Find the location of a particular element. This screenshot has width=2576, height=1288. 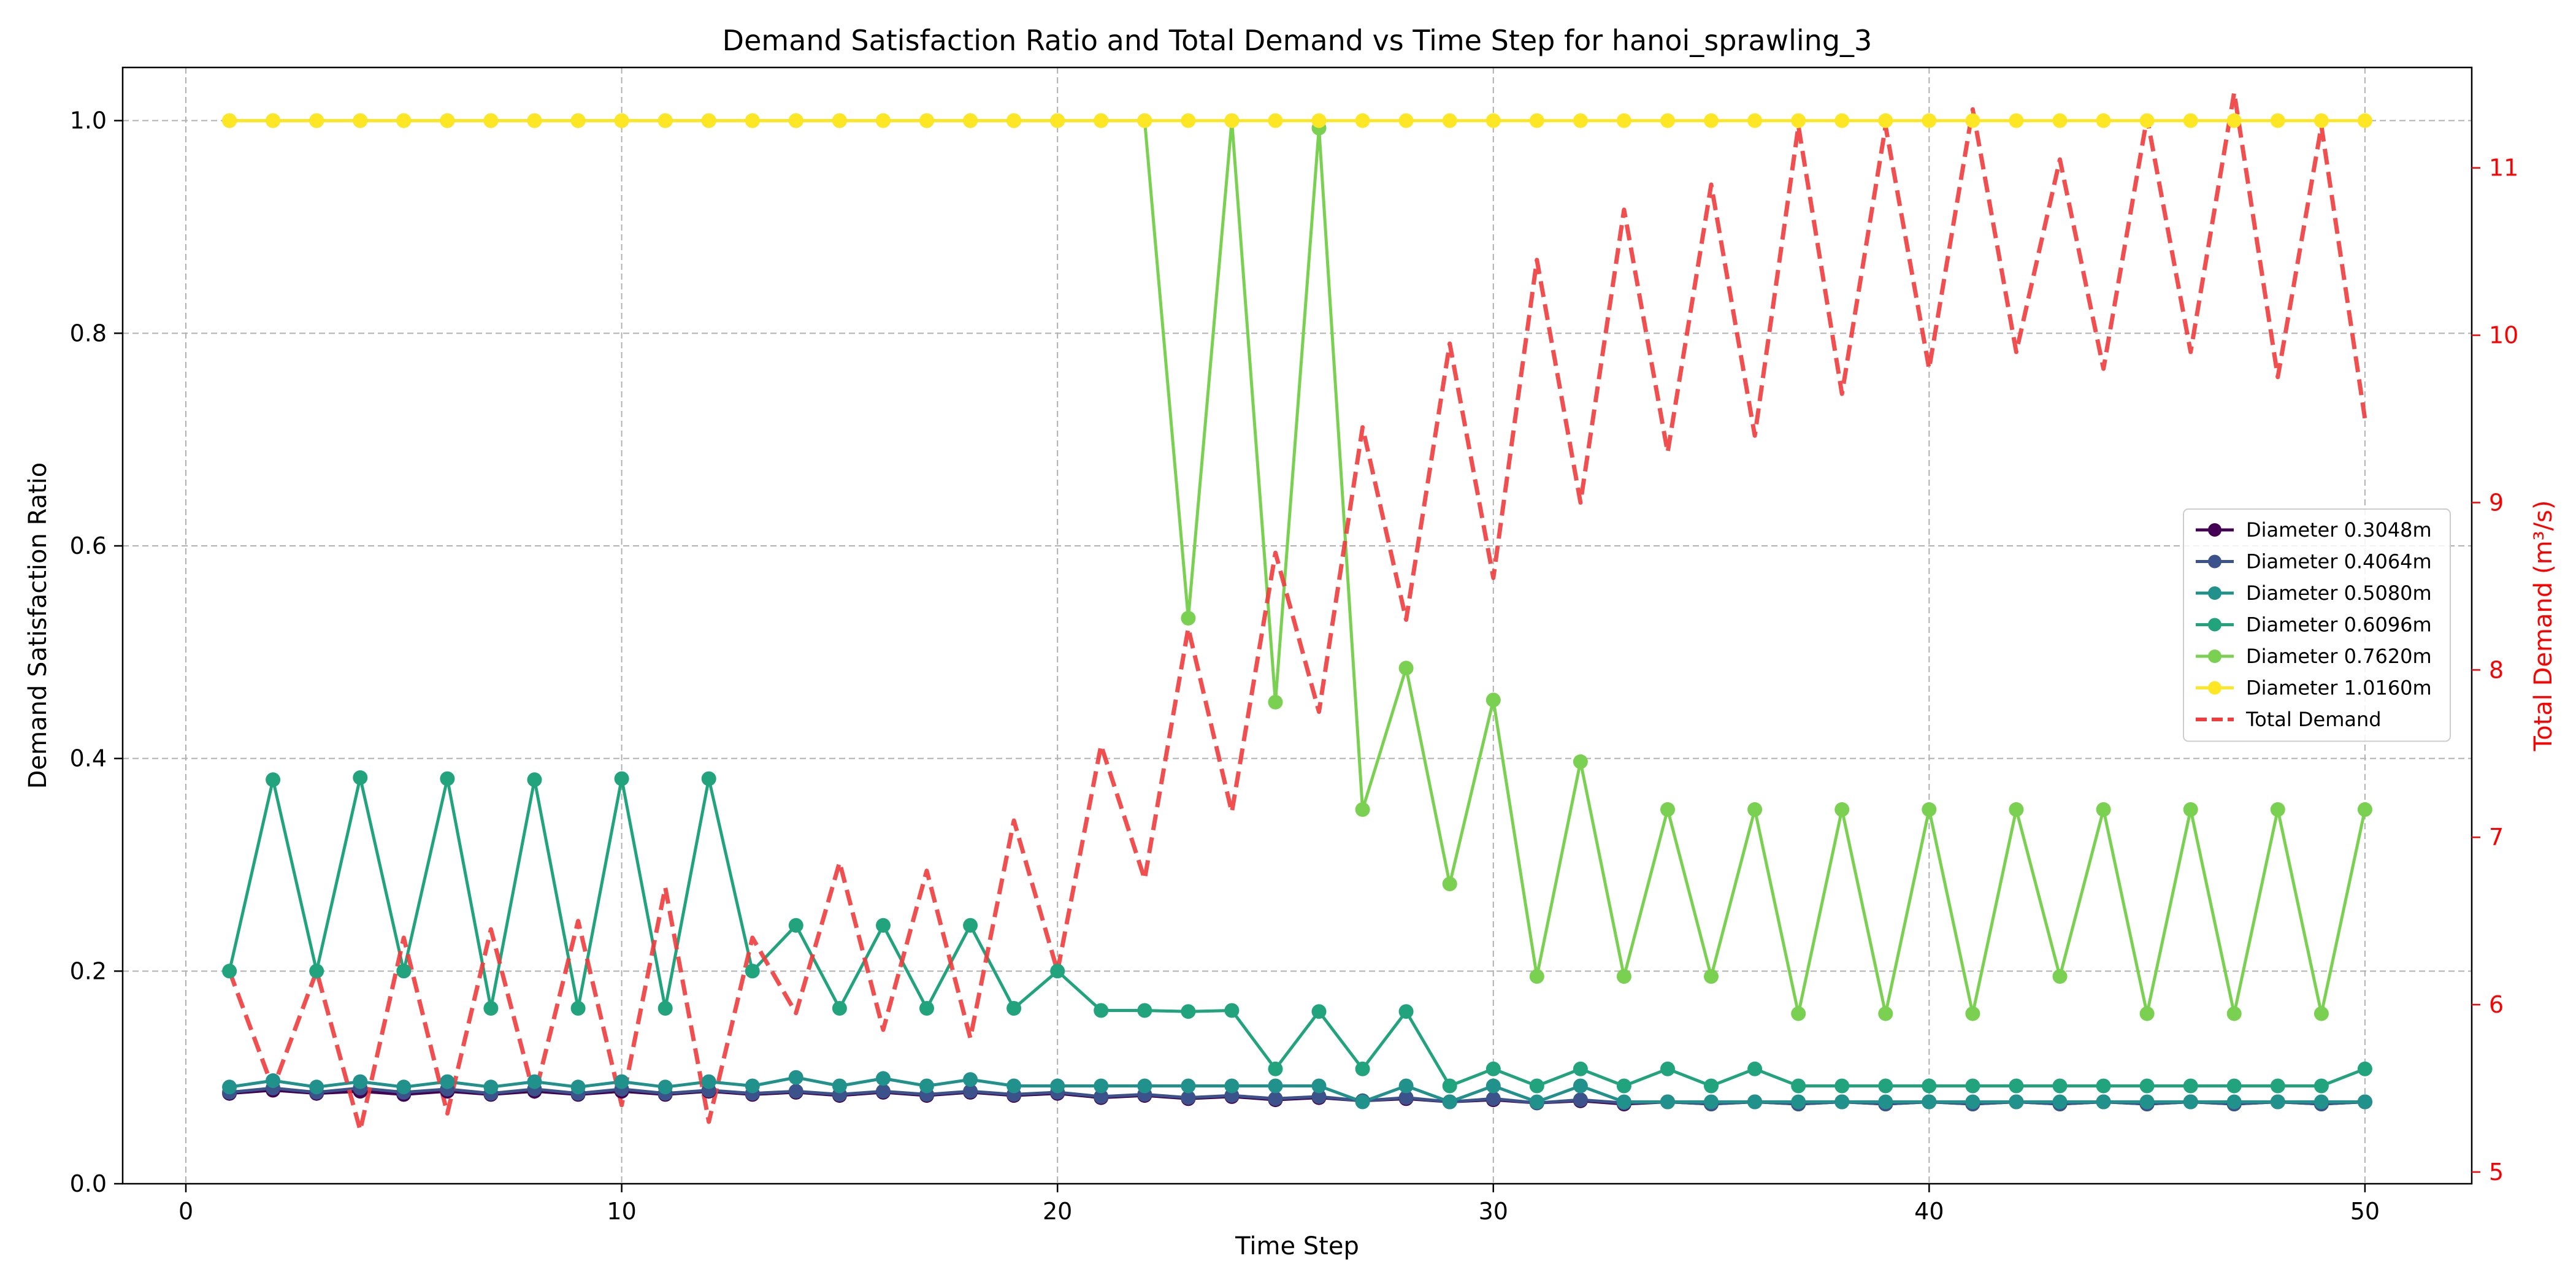

legend-item: Total Demand is located at coordinates (2289, 719).